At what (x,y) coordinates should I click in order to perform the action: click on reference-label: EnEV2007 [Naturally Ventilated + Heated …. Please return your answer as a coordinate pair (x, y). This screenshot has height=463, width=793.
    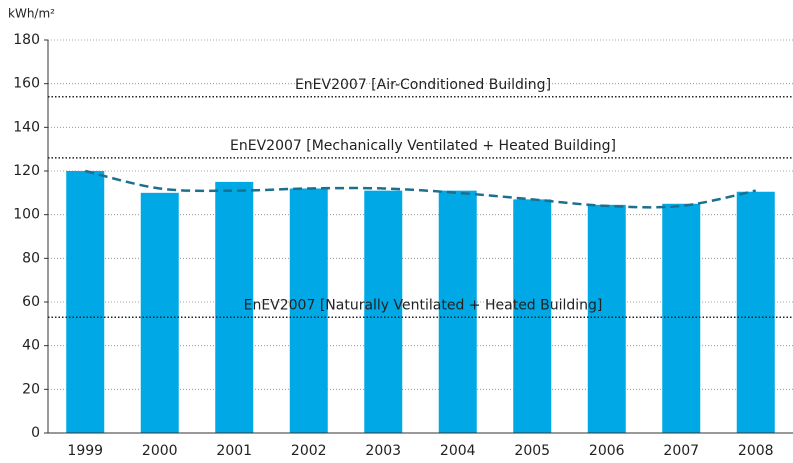
    Looking at the image, I should click on (423, 305).